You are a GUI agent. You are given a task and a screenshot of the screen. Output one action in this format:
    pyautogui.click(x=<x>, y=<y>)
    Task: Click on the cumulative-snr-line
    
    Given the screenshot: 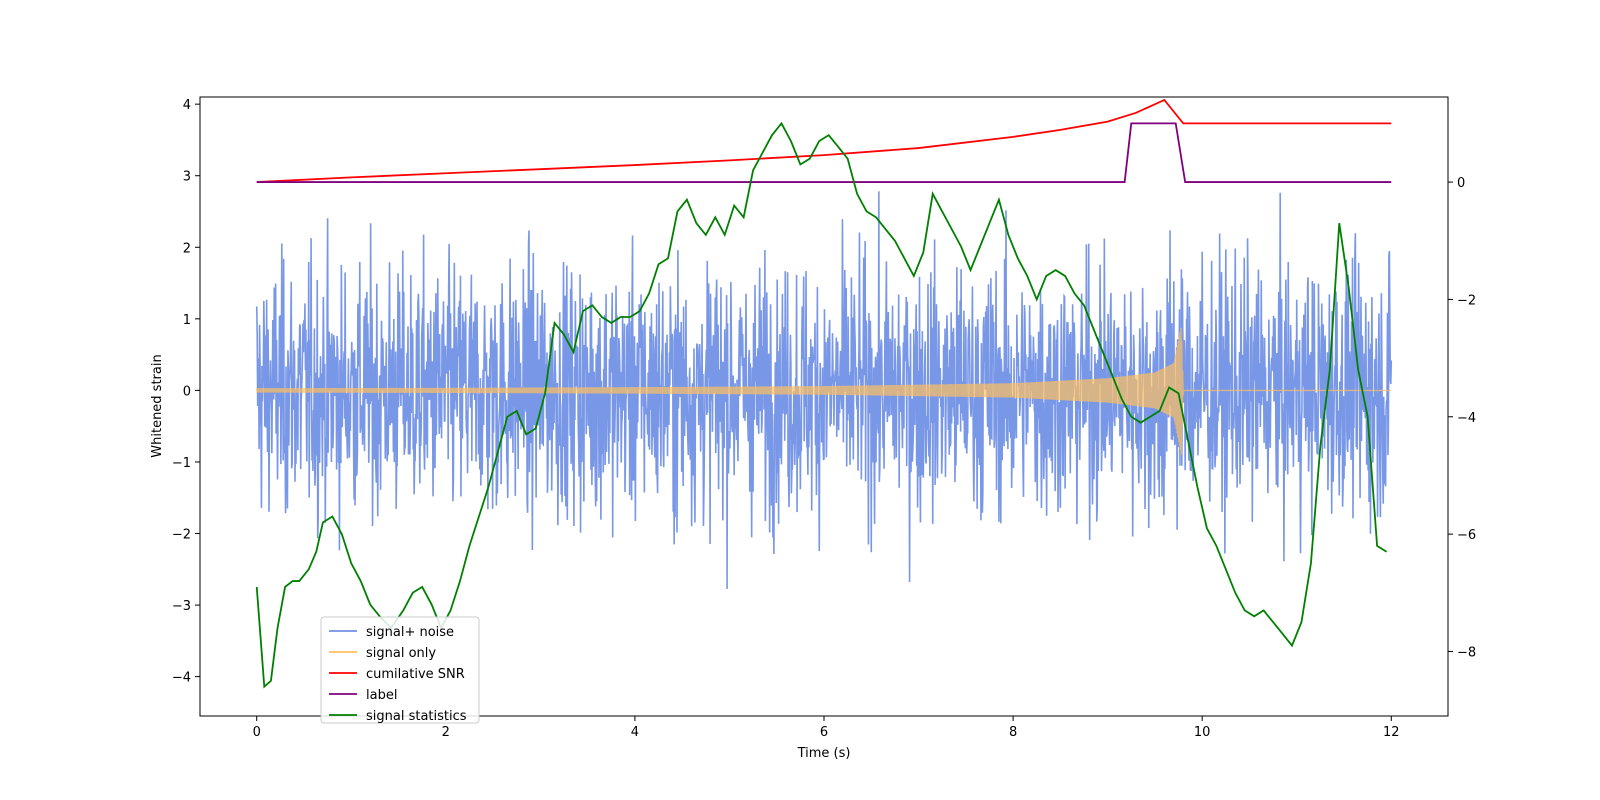 What is the action you would take?
    pyautogui.click(x=824, y=140)
    